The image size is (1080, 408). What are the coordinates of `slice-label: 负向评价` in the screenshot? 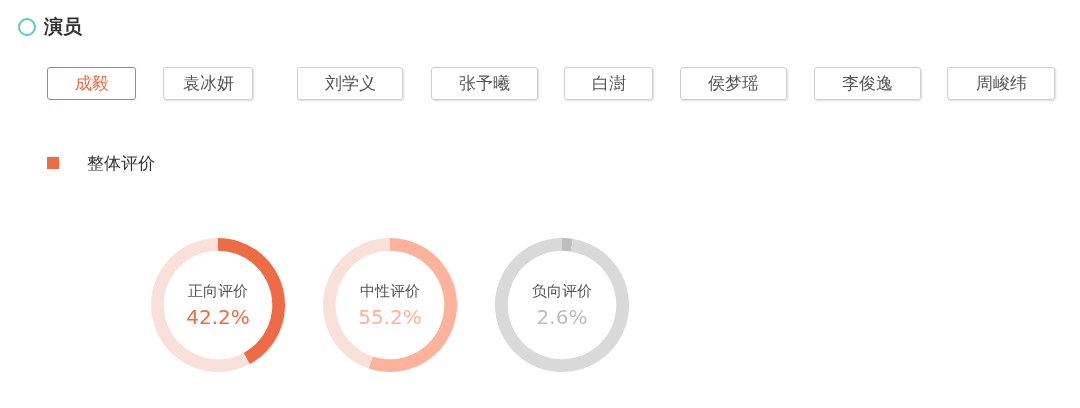 It's located at (562, 291).